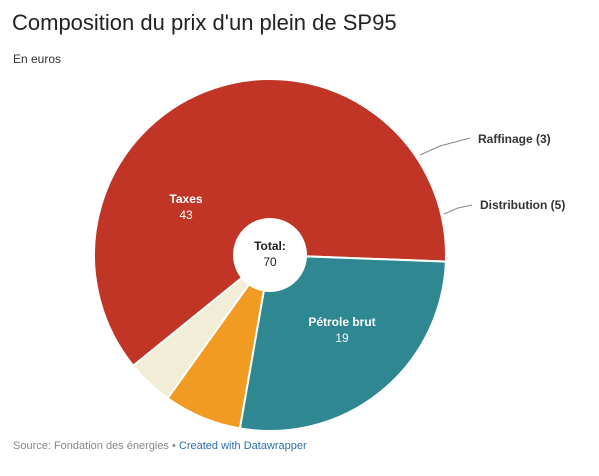 The width and height of the screenshot is (599, 476). What do you see at coordinates (185, 199) in the screenshot?
I see `slice-label-name: Taxes` at bounding box center [185, 199].